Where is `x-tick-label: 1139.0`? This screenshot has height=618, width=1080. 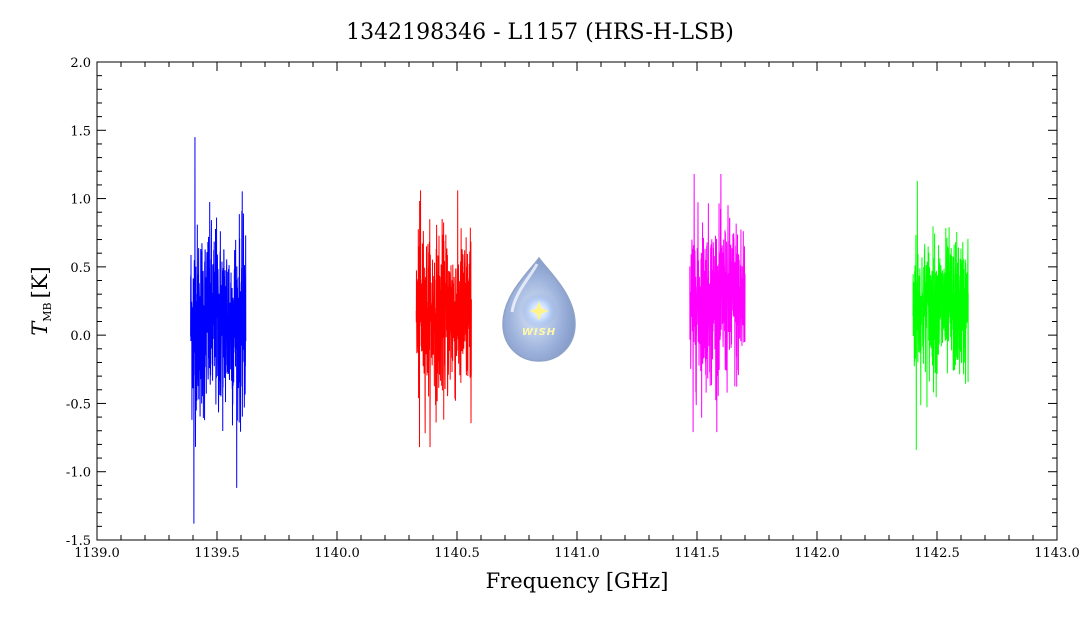
x-tick-label: 1139.0 is located at coordinates (97, 553).